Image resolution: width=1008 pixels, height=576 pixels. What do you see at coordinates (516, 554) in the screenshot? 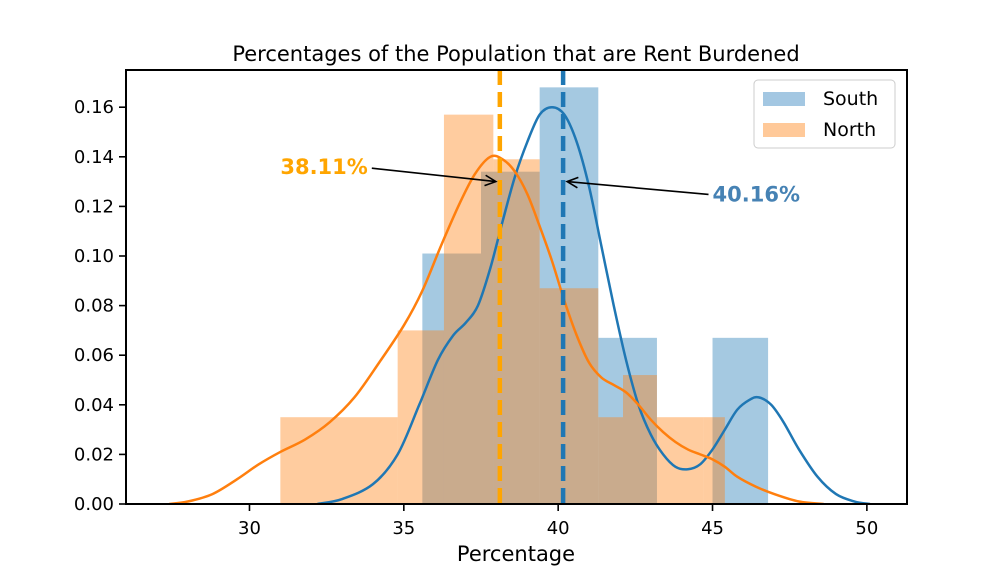
I see `x-axis-label: Percentage` at bounding box center [516, 554].